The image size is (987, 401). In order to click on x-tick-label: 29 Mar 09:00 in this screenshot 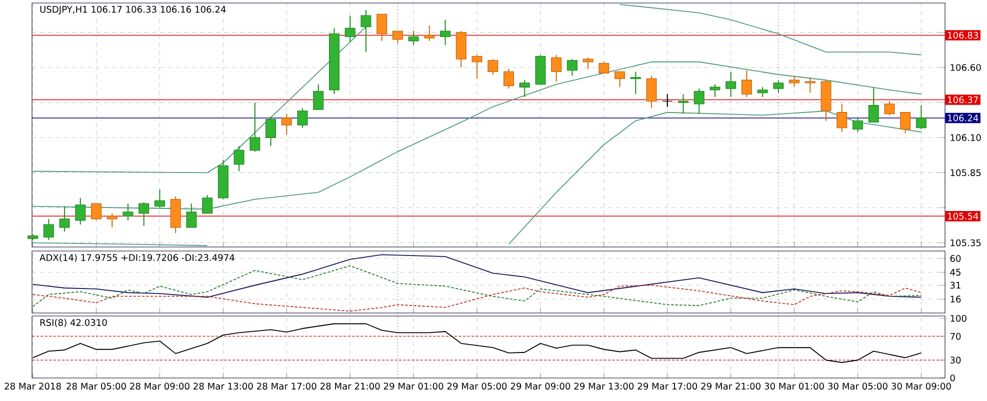, I will do `click(540, 386)`.